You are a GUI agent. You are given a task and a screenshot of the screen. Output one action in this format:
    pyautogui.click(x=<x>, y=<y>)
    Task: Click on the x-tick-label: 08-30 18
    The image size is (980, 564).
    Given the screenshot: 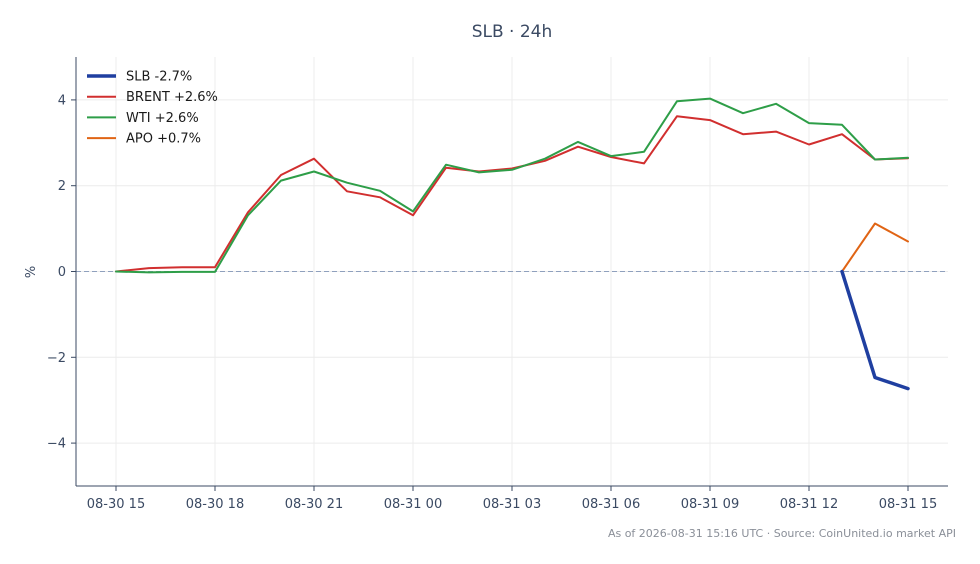 What is the action you would take?
    pyautogui.click(x=215, y=504)
    